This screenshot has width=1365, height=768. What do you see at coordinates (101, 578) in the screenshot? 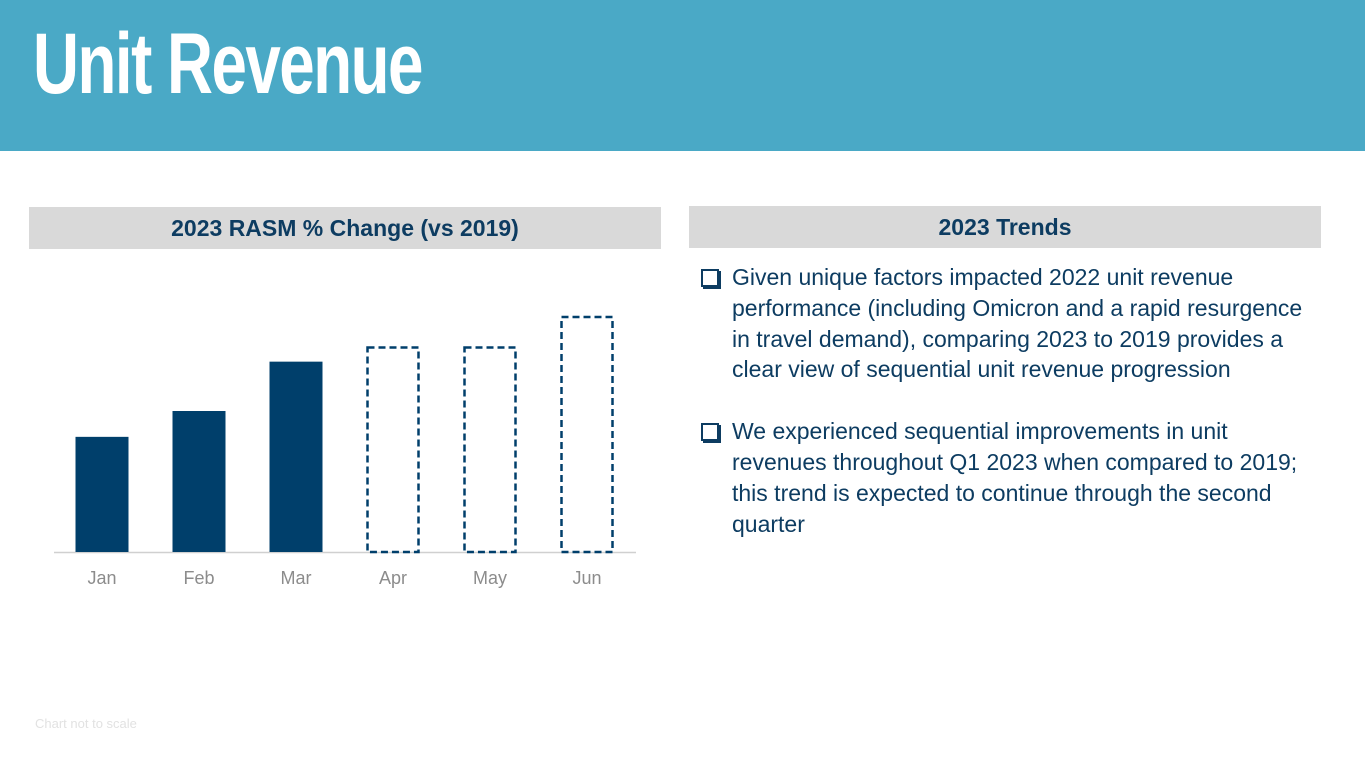
I see `x-tick-label-jan: Jan` at bounding box center [101, 578].